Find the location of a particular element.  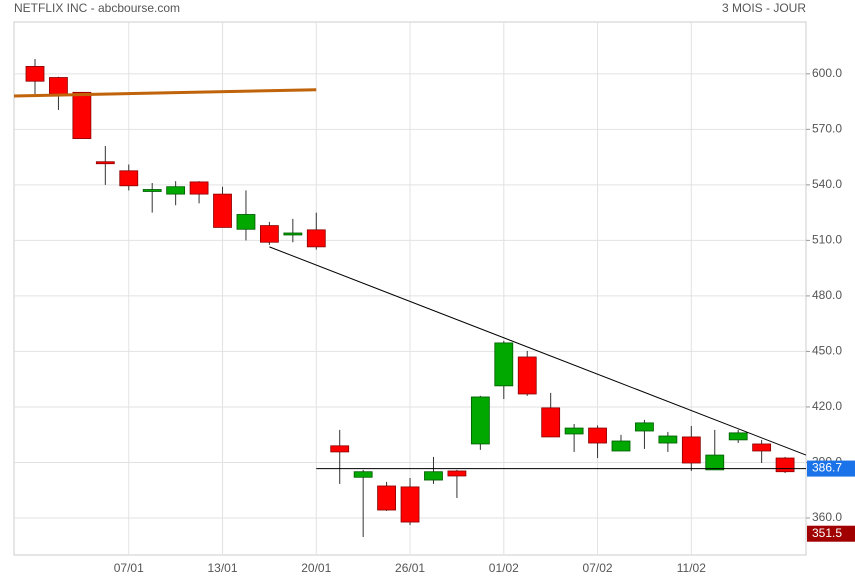

y-tick-label: 600.0 is located at coordinates (827, 73).